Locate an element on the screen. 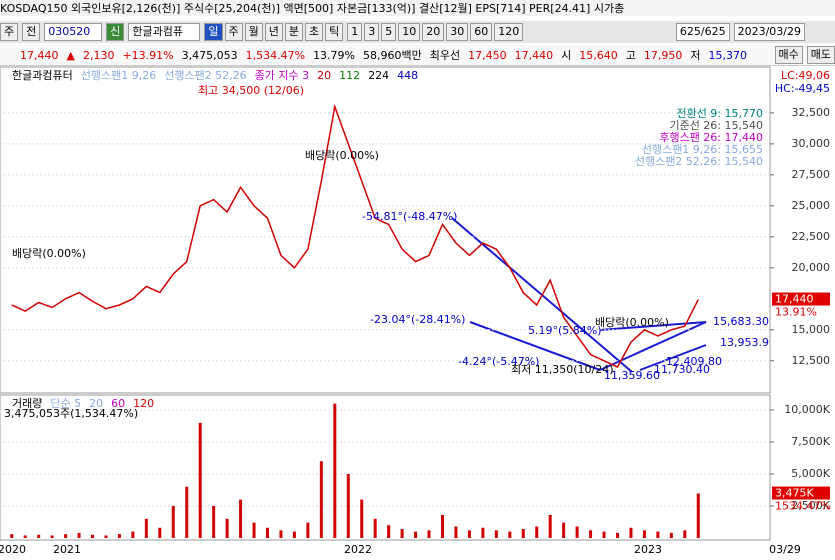 This screenshot has width=835, height=560. quote-item: ▲ is located at coordinates (70, 55).